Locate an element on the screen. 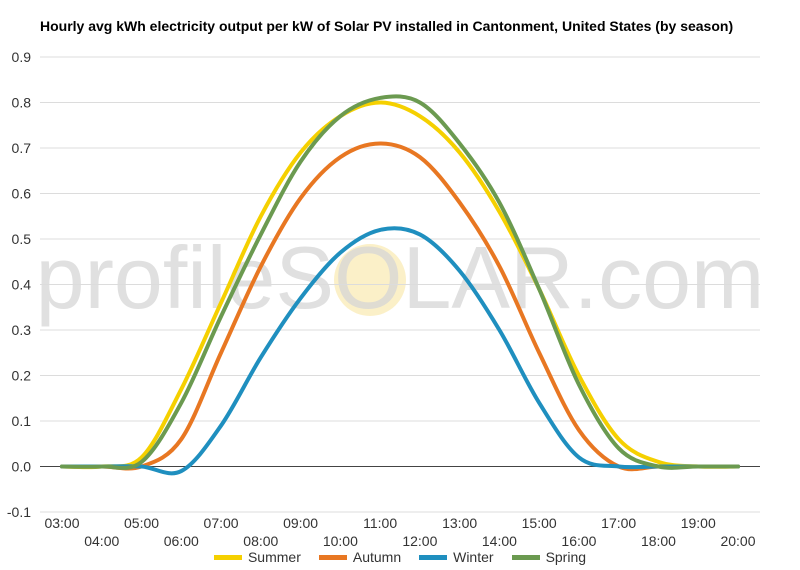  y-tick-label: 0.1 is located at coordinates (22, 421).